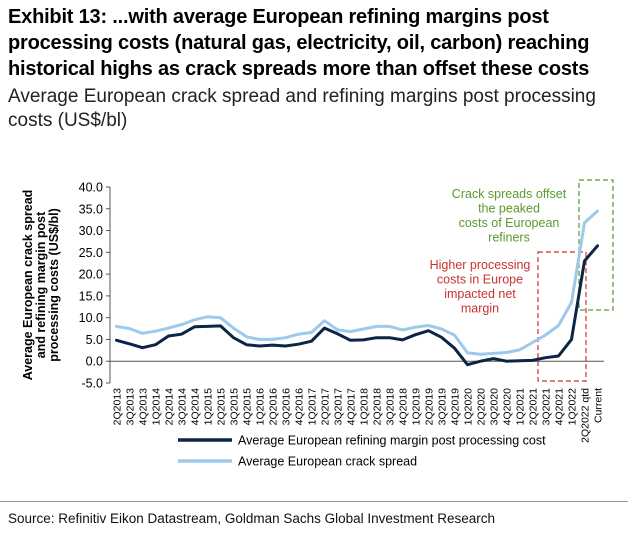 The height and width of the screenshot is (537, 639). Describe the element at coordinates (274, 407) in the screenshot. I see `x-tick-label: 2Q2016` at that location.